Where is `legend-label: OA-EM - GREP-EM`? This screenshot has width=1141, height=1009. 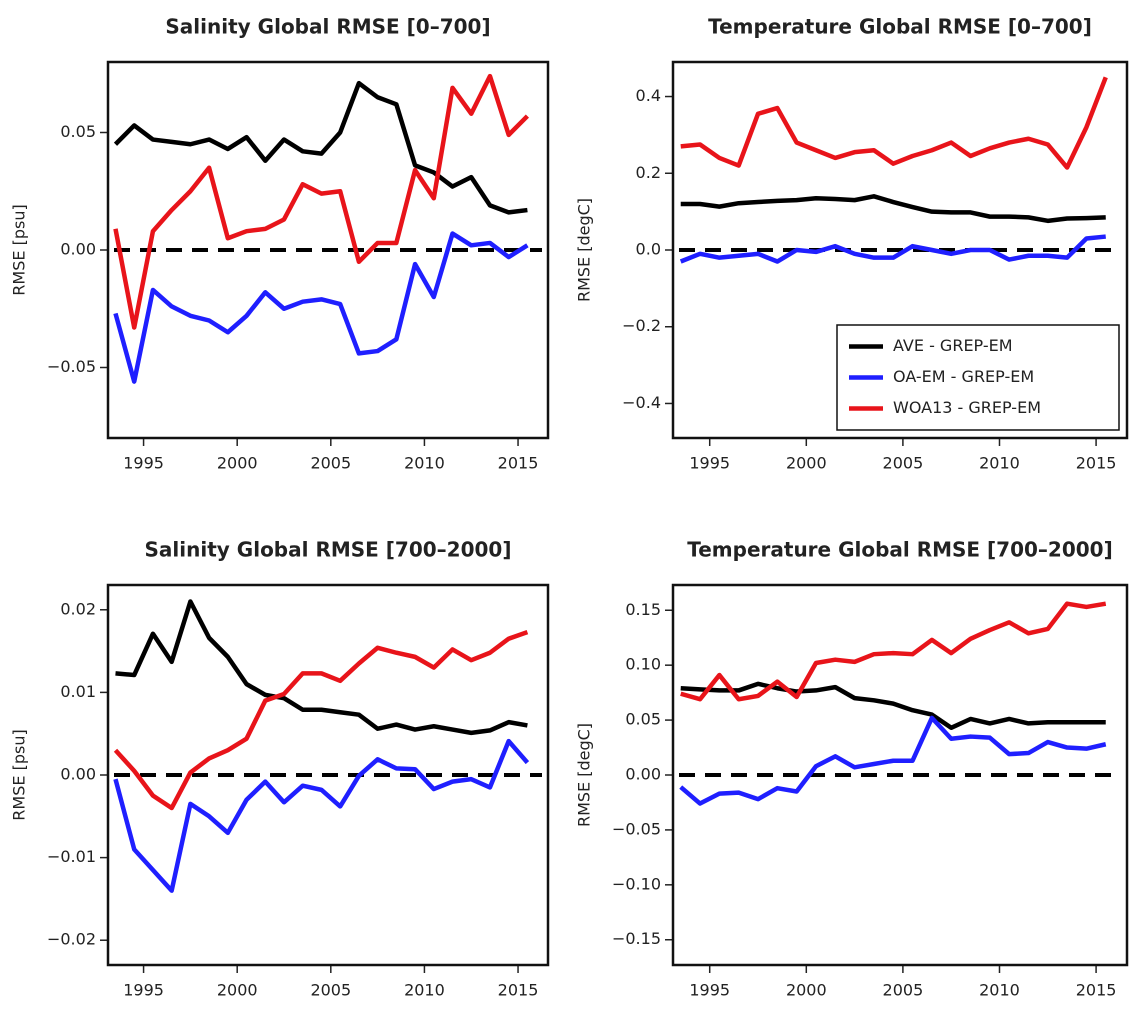 legend-label: OA-EM - GREP-EM is located at coordinates (963, 376).